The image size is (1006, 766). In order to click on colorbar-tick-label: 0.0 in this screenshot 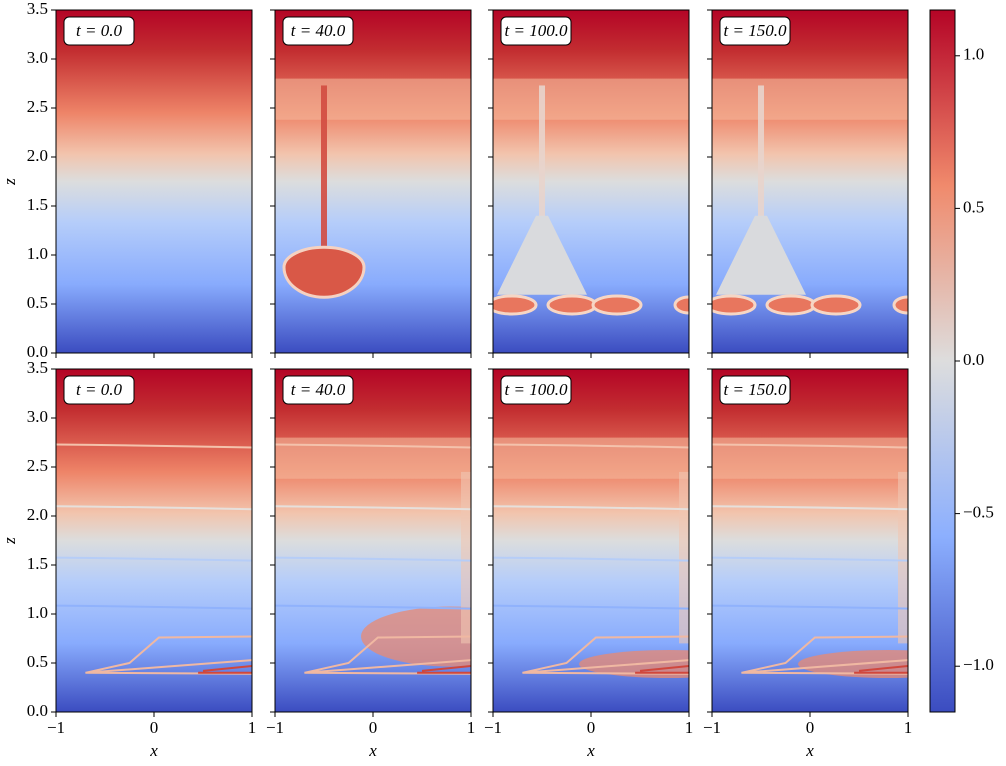, I will do `click(973, 359)`.